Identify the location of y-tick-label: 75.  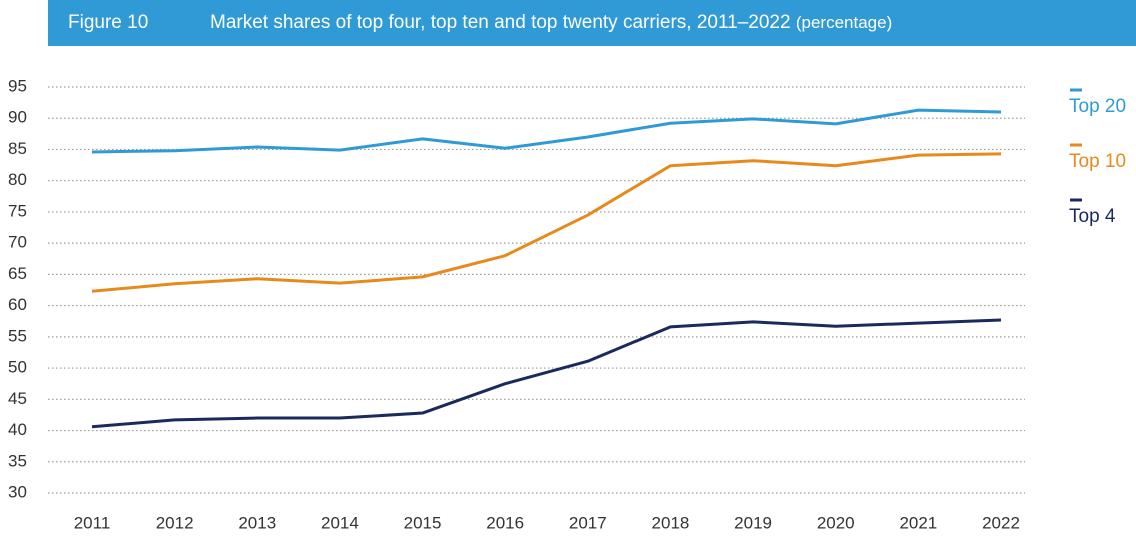
(17, 210).